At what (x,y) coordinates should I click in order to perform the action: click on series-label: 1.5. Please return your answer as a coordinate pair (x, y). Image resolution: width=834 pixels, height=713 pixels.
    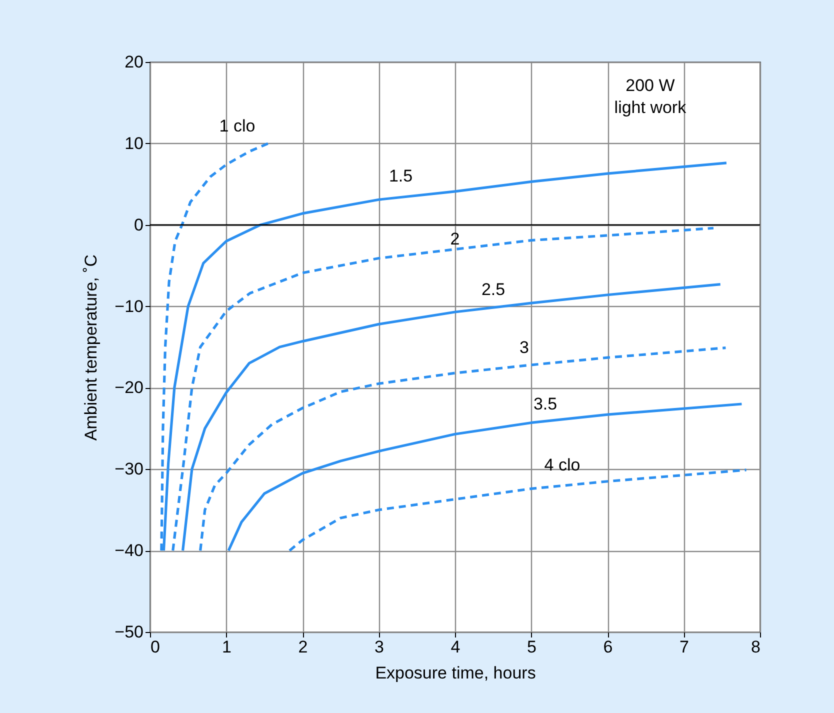
    Looking at the image, I should click on (400, 176).